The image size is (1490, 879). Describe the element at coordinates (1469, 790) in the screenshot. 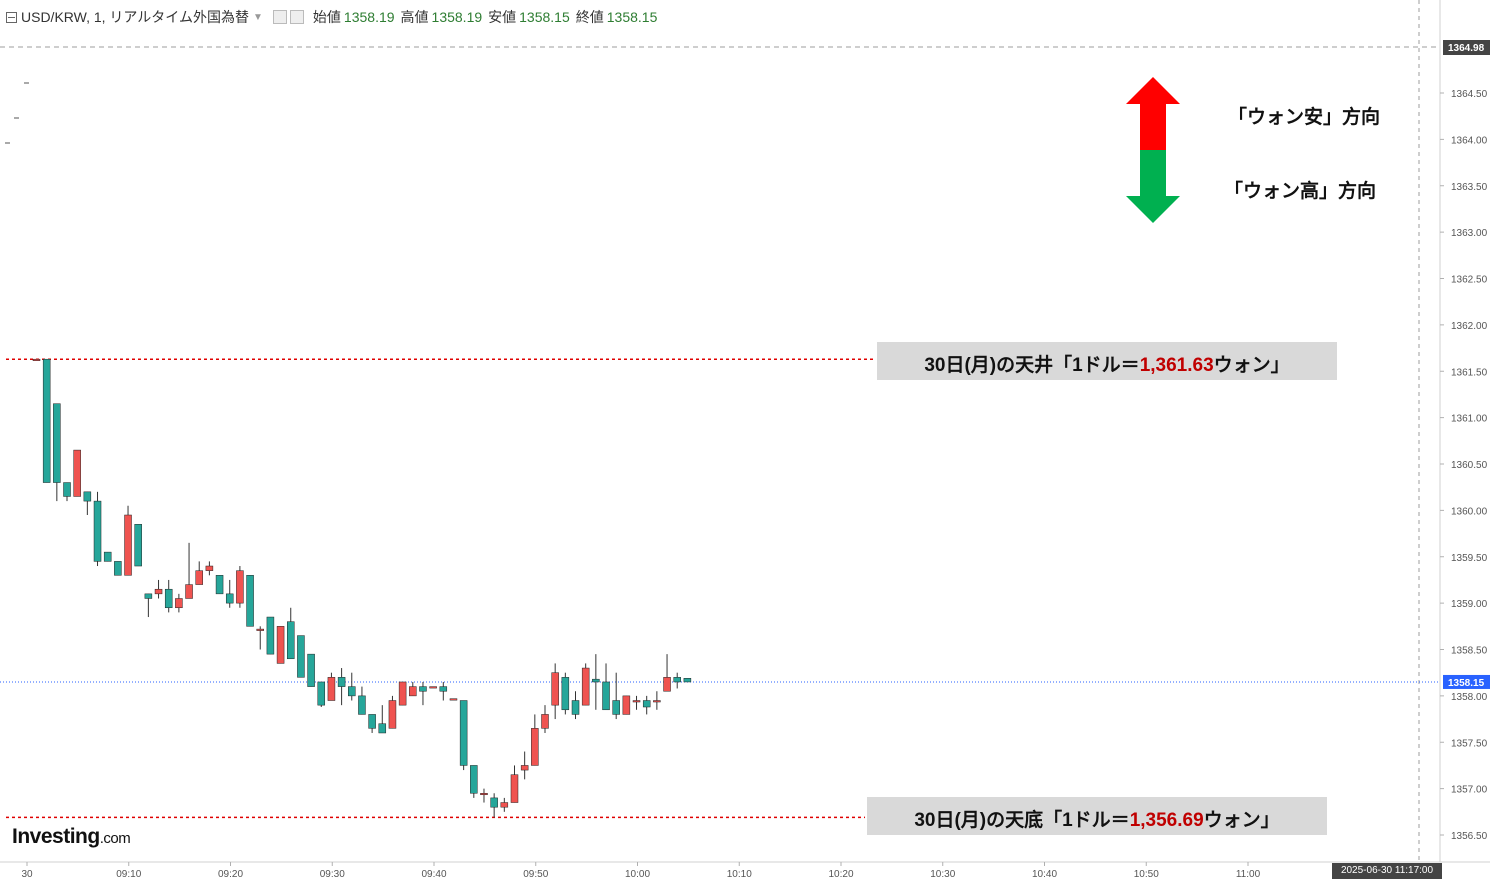

I see `y-tick-label: 1357.00` at that location.